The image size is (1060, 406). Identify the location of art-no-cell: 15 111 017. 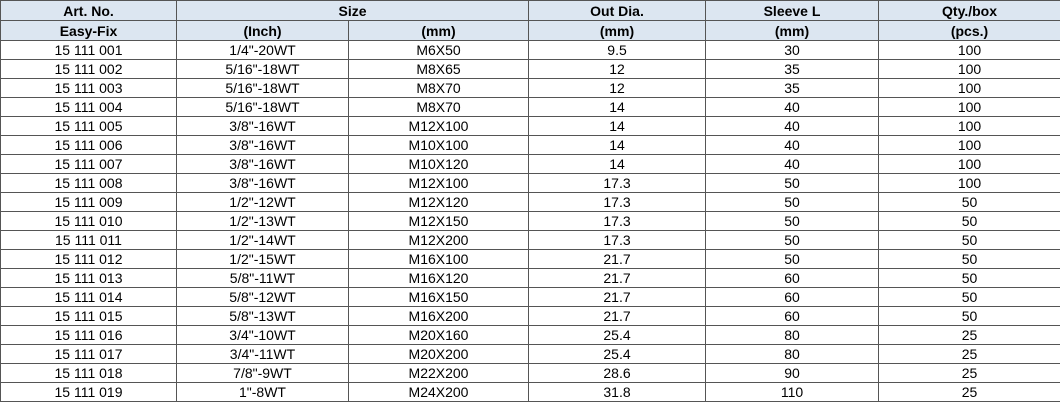
(88, 354).